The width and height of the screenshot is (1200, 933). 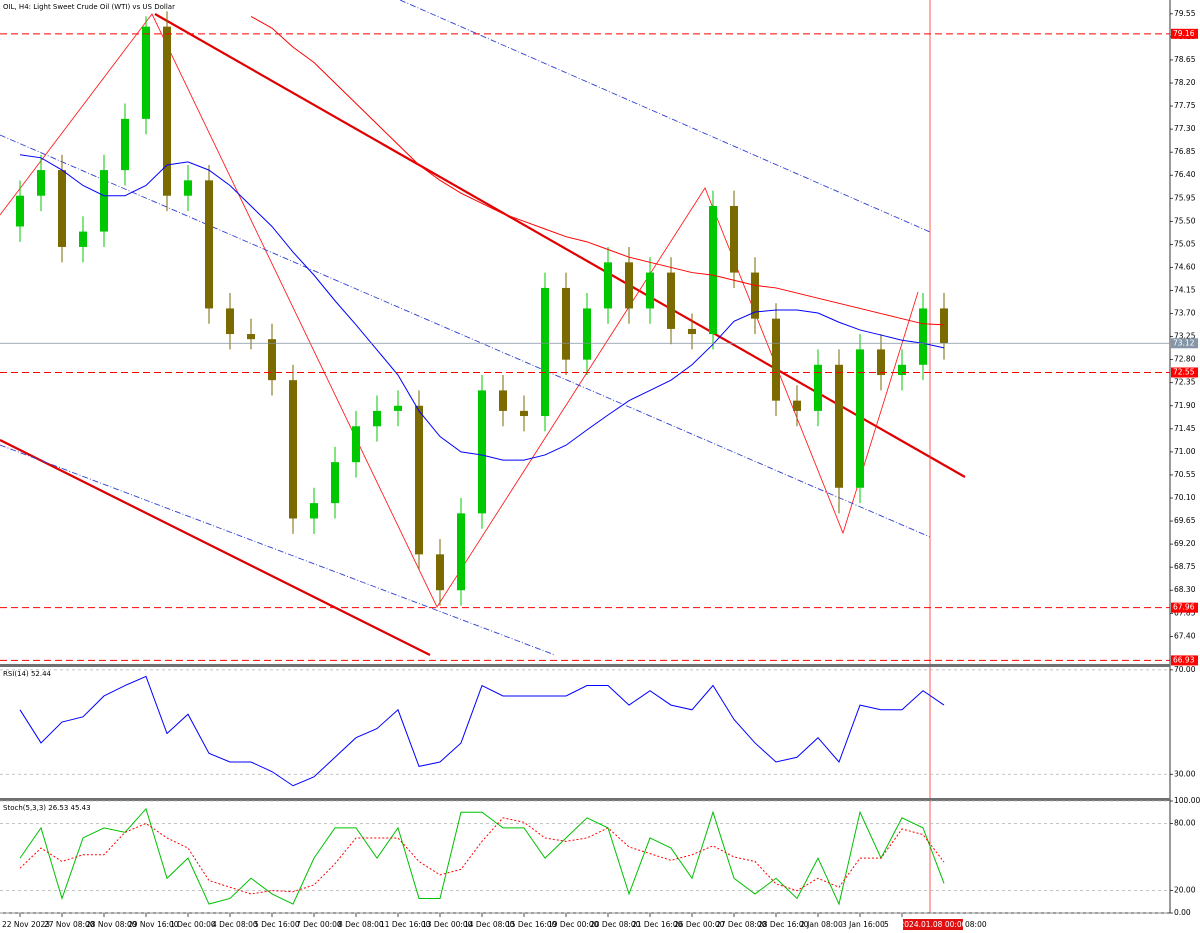 What do you see at coordinates (405, 924) in the screenshot?
I see `x-tick-label: 11 Dec 16:00` at bounding box center [405, 924].